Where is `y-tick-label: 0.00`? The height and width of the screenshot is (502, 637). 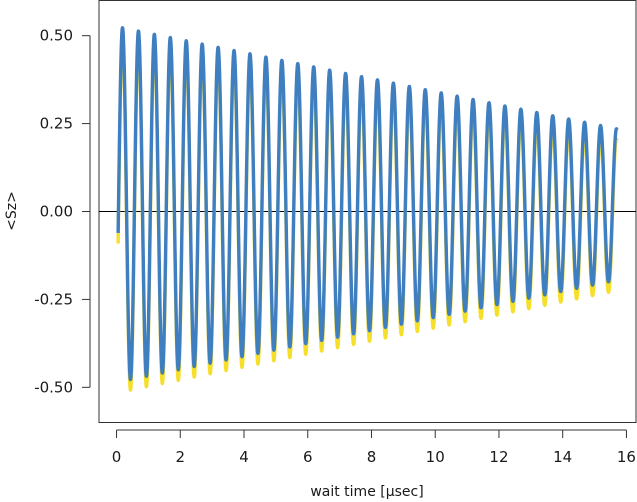
y-tick-label: 0.00 is located at coordinates (56, 212).